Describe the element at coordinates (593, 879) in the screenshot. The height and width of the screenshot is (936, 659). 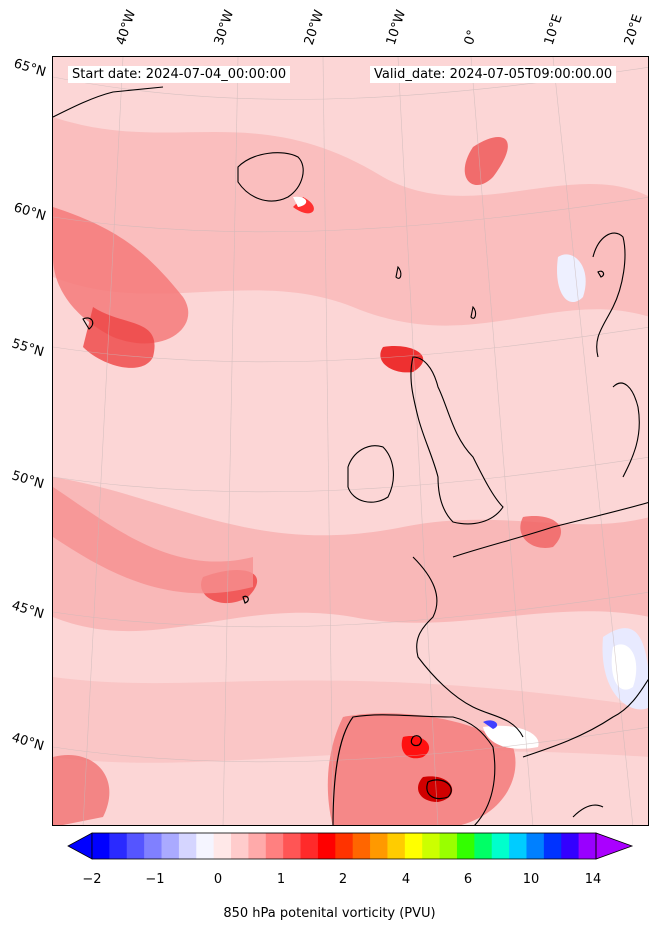
I see `colorbar-tick: 14` at that location.